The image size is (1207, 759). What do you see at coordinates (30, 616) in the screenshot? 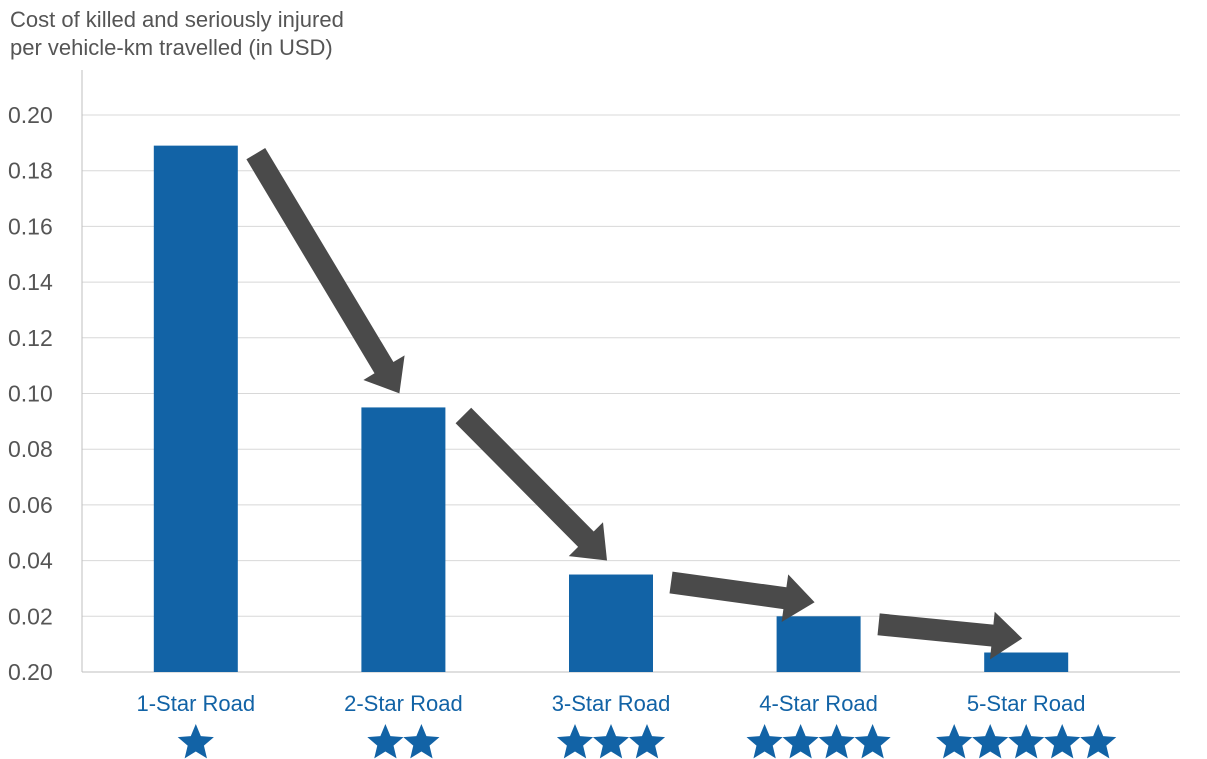
I see `y-tick-label: 0.02` at bounding box center [30, 616].